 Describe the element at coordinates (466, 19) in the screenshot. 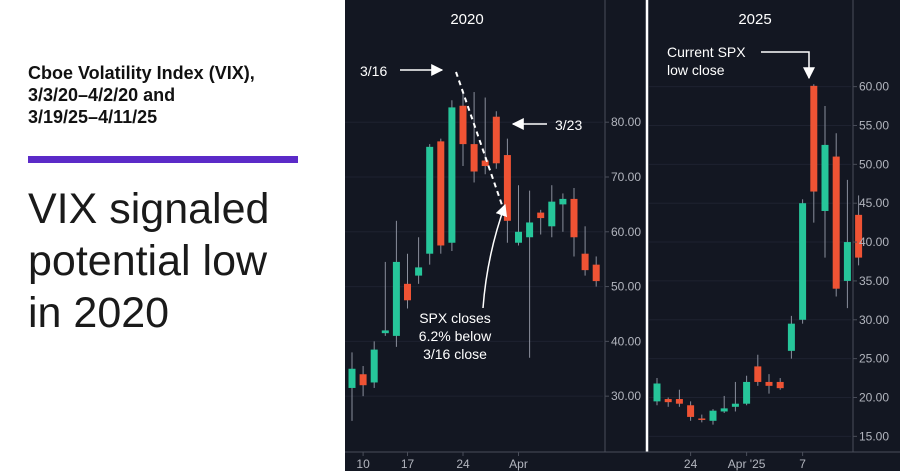

I see `panel-2020-title: 2020` at that location.